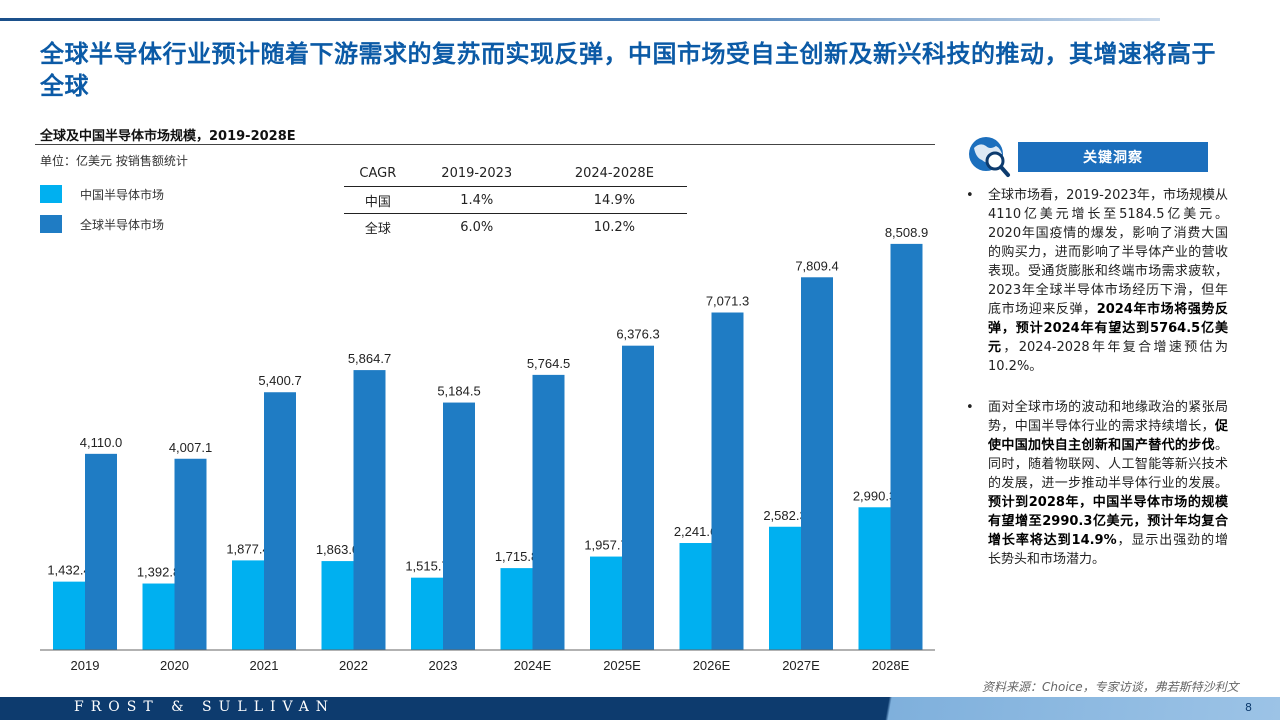  What do you see at coordinates (168, 136) in the screenshot?
I see `chart-title: 全球及中国半导体市场规模，2019-2028E` at bounding box center [168, 136].